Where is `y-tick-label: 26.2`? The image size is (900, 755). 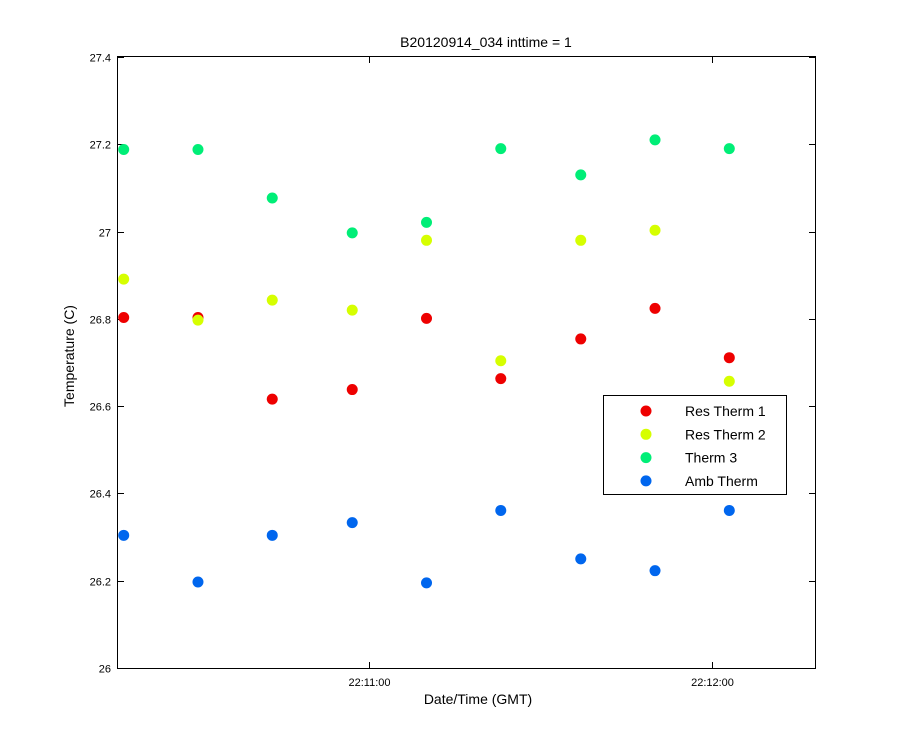 y-tick-label: 26.2 is located at coordinates (100, 583).